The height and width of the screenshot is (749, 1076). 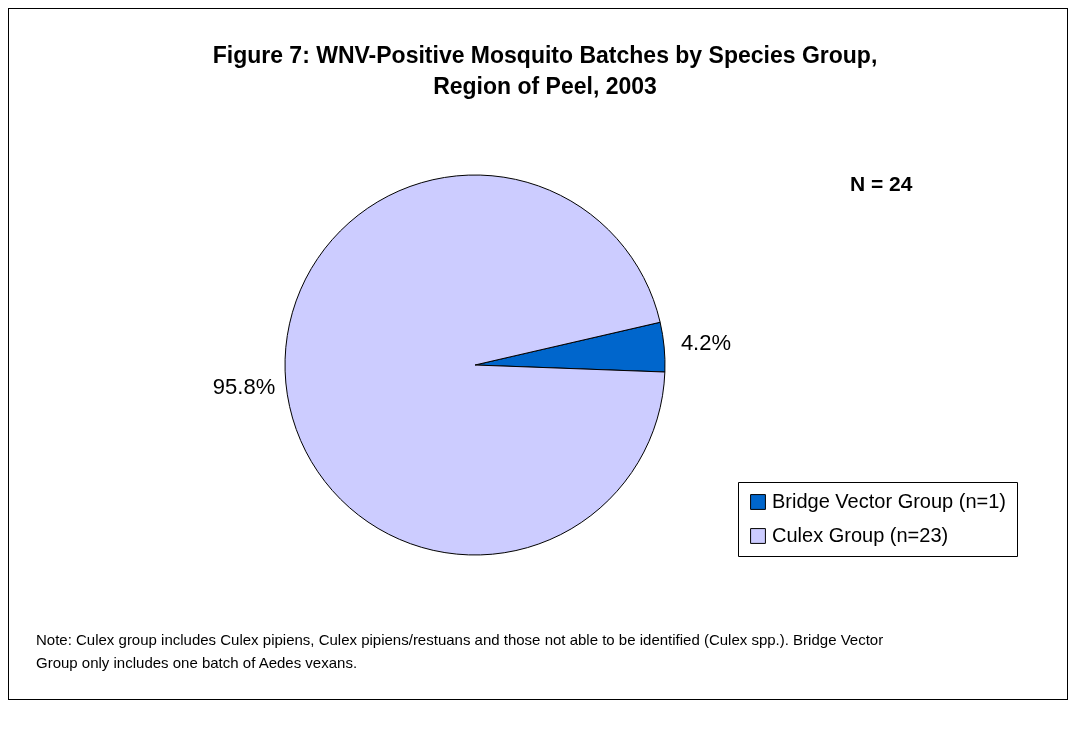 What do you see at coordinates (881, 184) in the screenshot?
I see `text: N = 24` at bounding box center [881, 184].